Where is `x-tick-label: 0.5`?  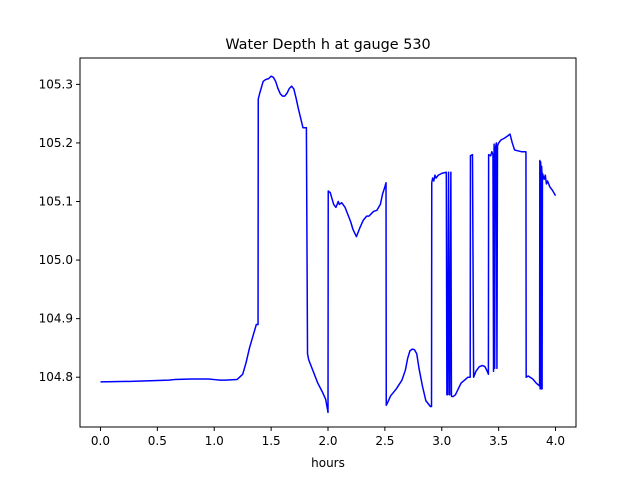
x-tick-label: 0.5 is located at coordinates (157, 441).